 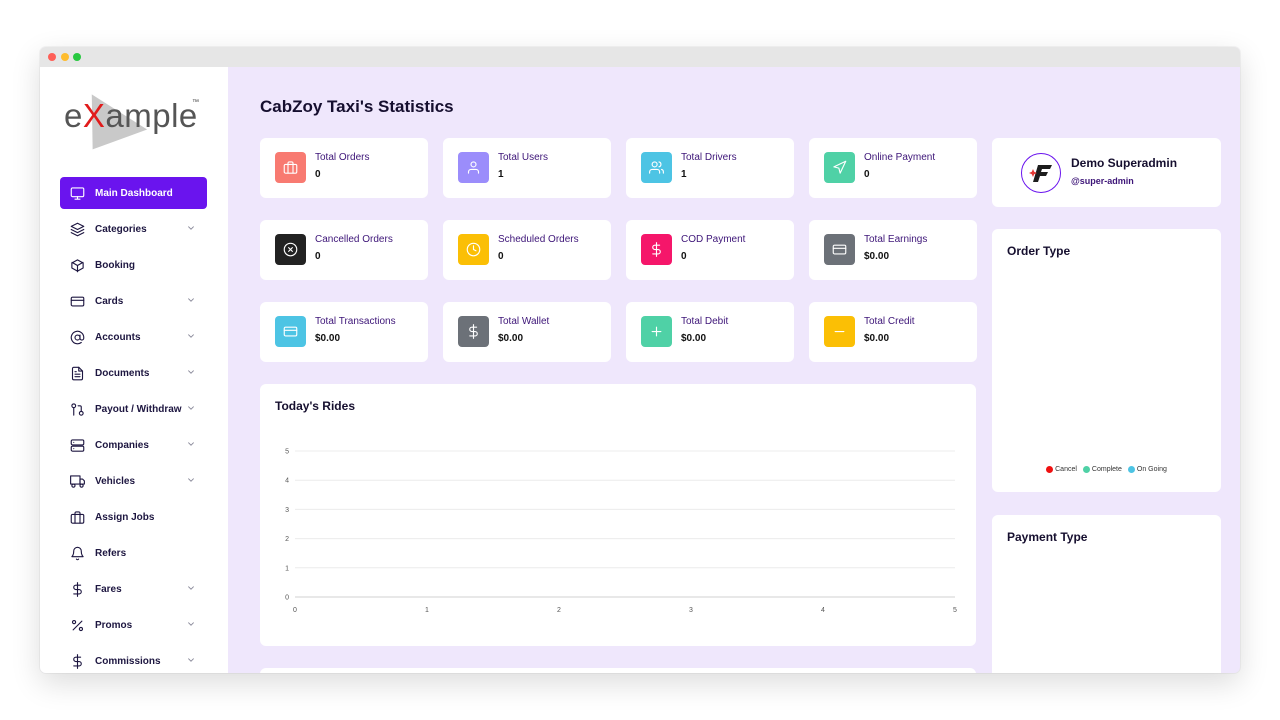 What do you see at coordinates (1151, 469) in the screenshot?
I see `legend-label: On Going` at bounding box center [1151, 469].